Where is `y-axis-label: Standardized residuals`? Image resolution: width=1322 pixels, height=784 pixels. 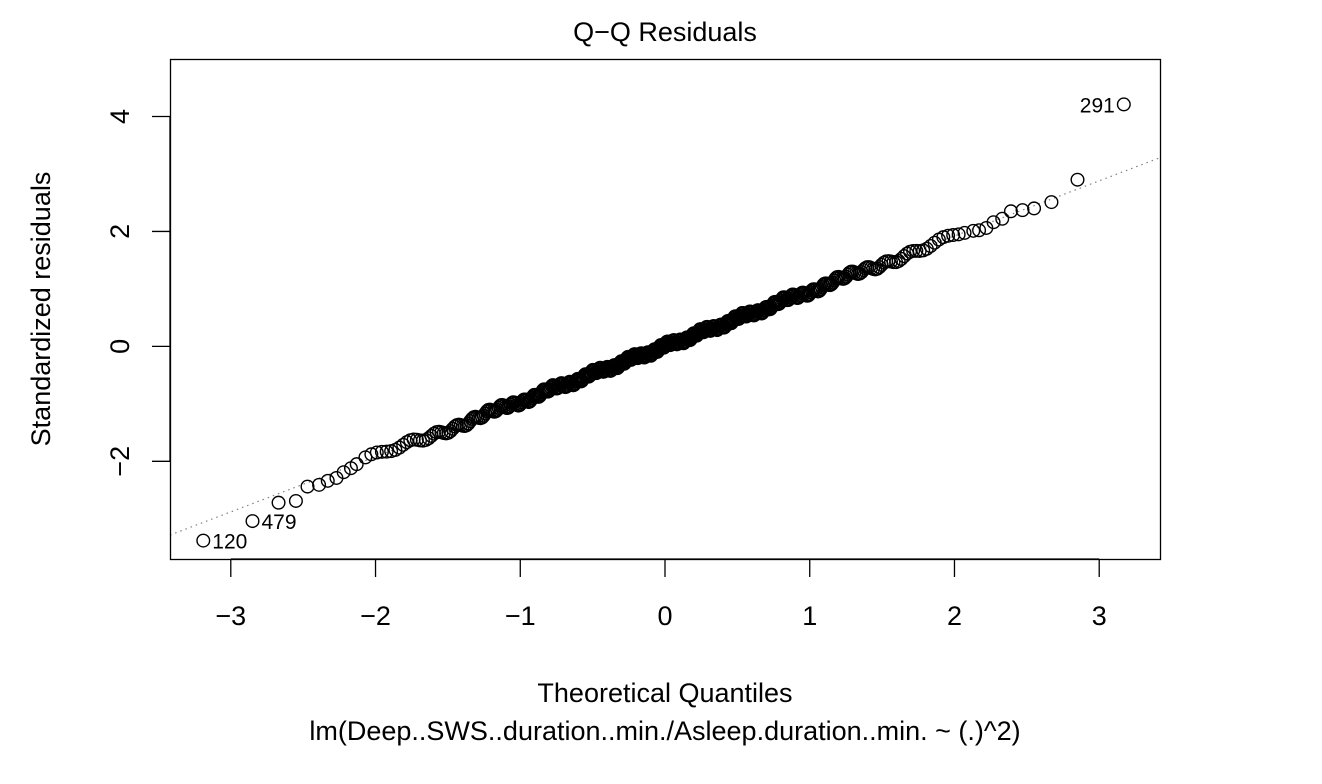
y-axis-label: Standardized residuals is located at coordinates (41, 309).